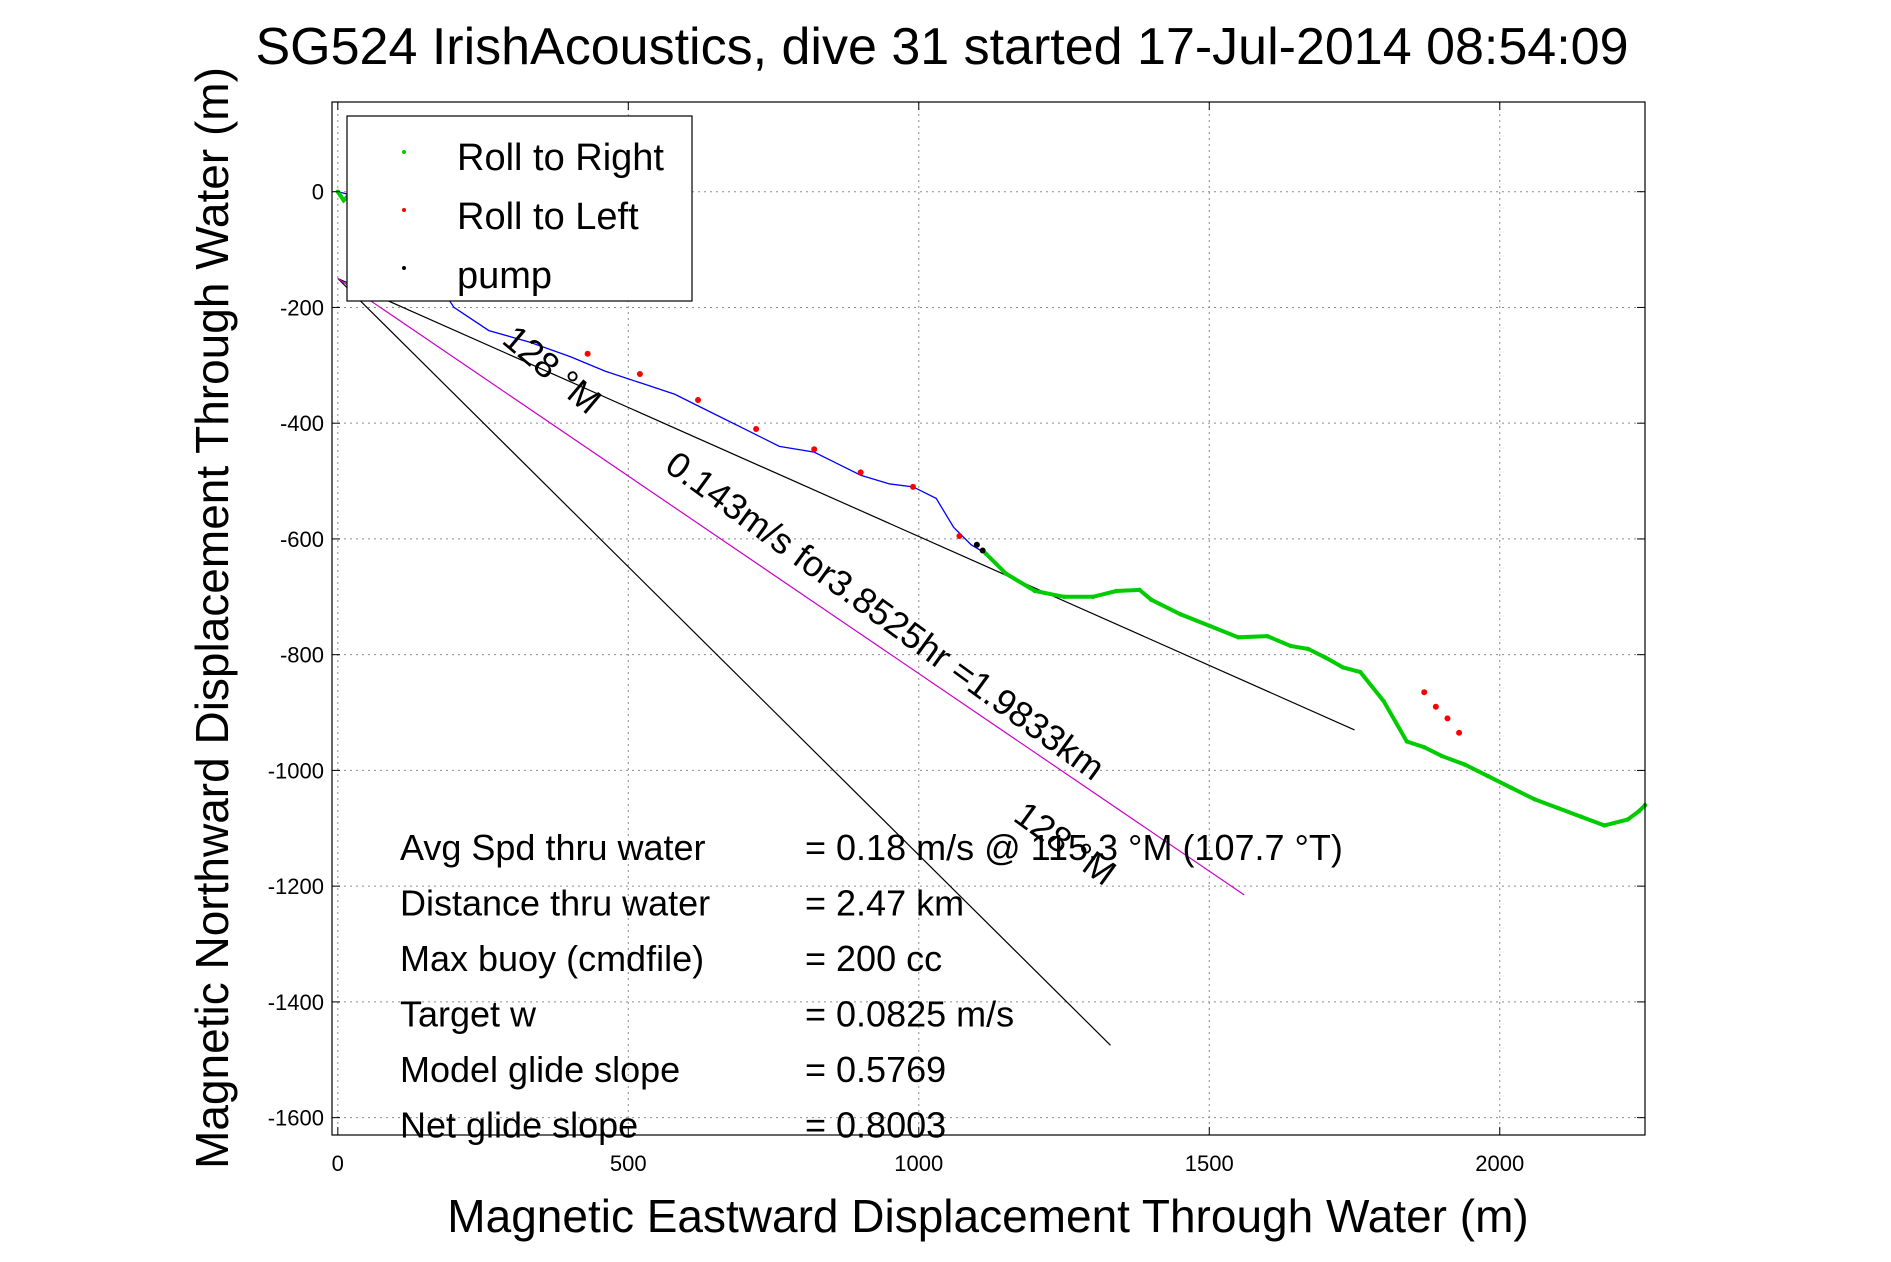 This screenshot has width=1891, height=1262. Describe the element at coordinates (548, 217) in the screenshot. I see `legend-label-roll-left: Roll to Left` at that location.